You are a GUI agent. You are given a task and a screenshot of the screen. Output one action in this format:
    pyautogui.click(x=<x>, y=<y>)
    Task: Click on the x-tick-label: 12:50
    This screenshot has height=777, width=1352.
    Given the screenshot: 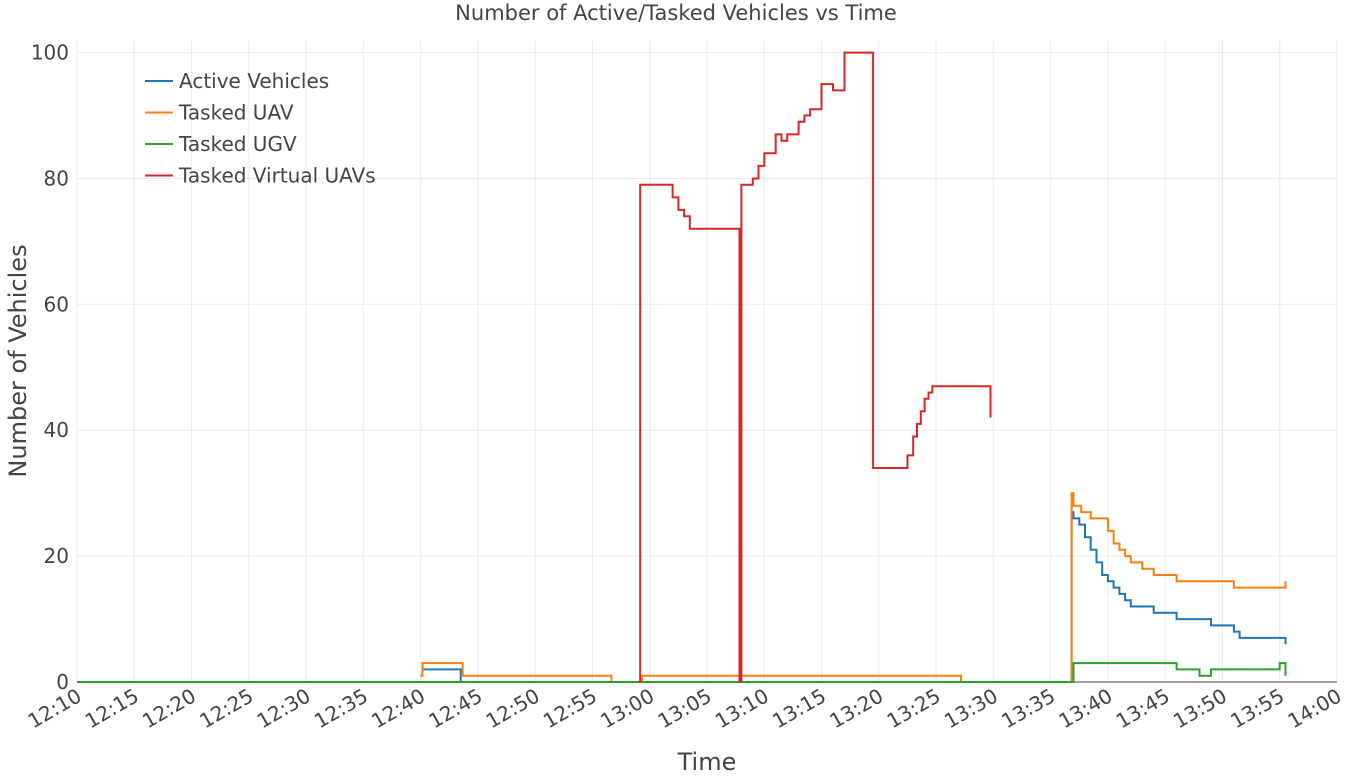 What is the action you would take?
    pyautogui.click(x=513, y=709)
    